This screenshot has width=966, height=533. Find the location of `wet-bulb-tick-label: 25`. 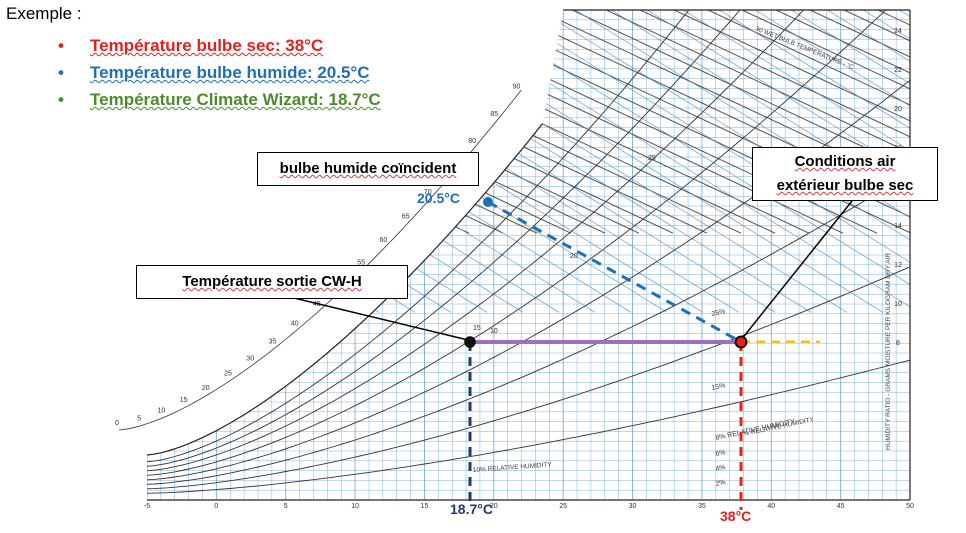

wet-bulb-tick-label: 25 is located at coordinates (652, 158).